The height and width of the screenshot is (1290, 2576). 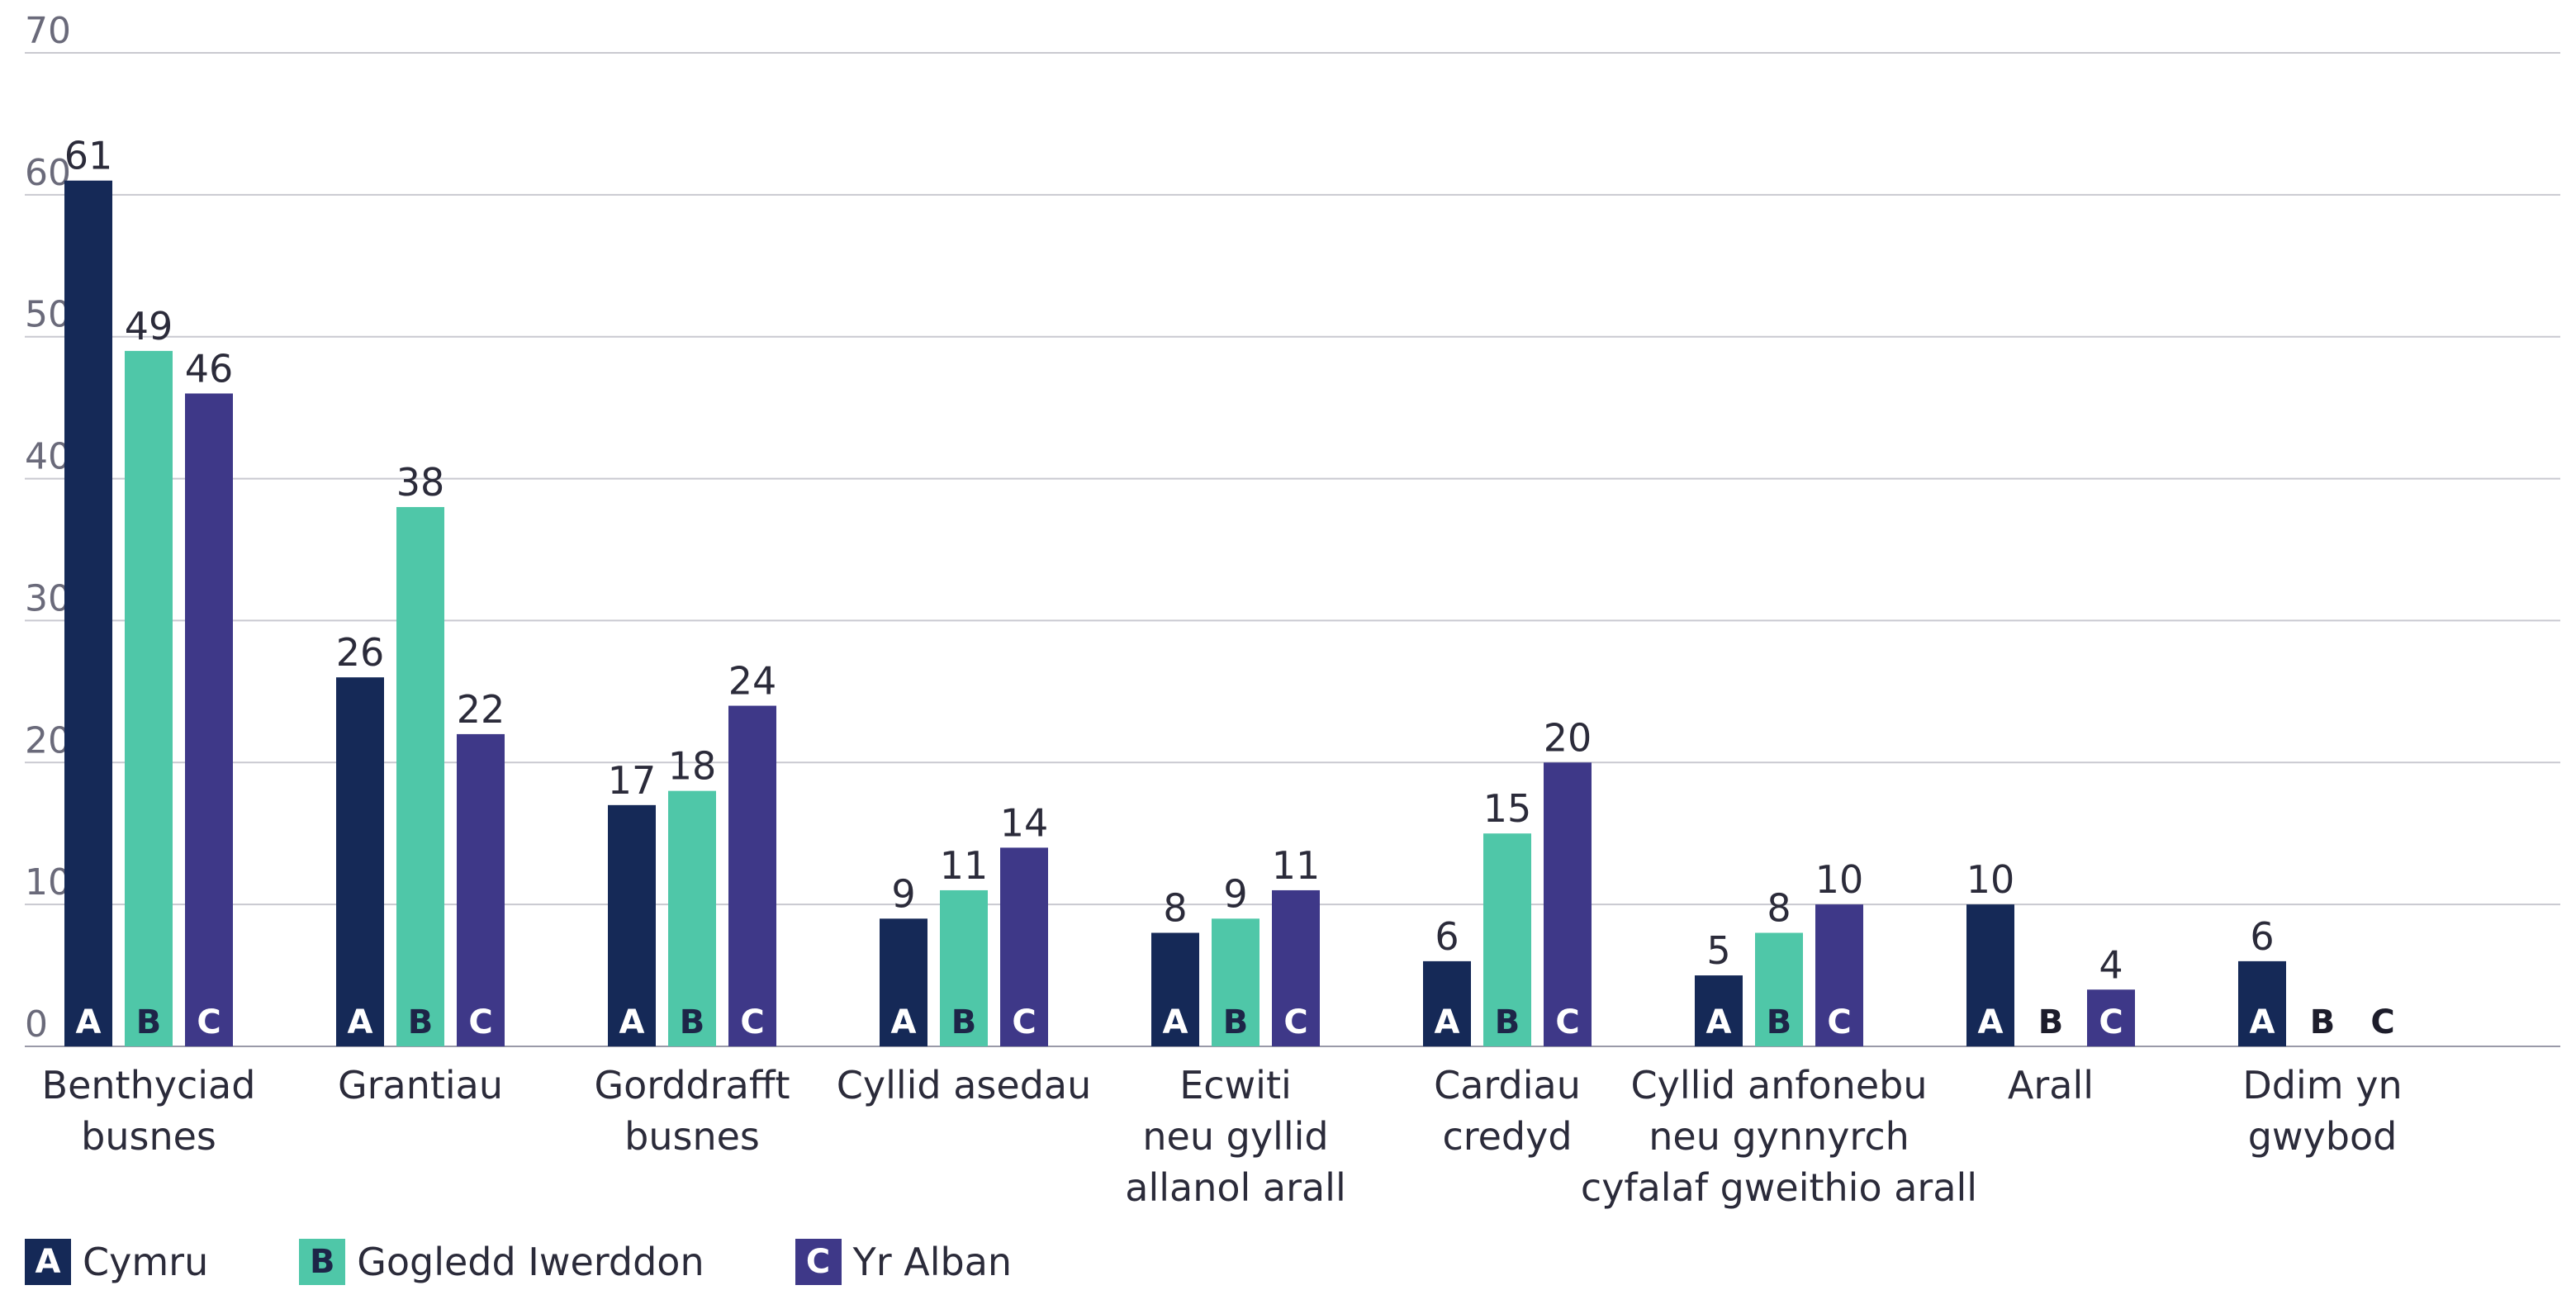 What do you see at coordinates (1024, 823) in the screenshot?
I see `data-label: 14` at bounding box center [1024, 823].